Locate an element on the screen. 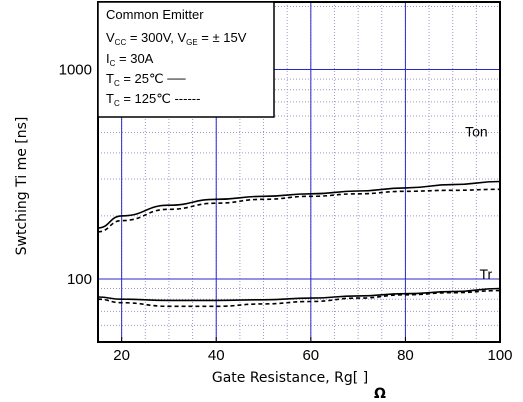 The image size is (523, 402). x-tick-label: 60 is located at coordinates (310, 355).